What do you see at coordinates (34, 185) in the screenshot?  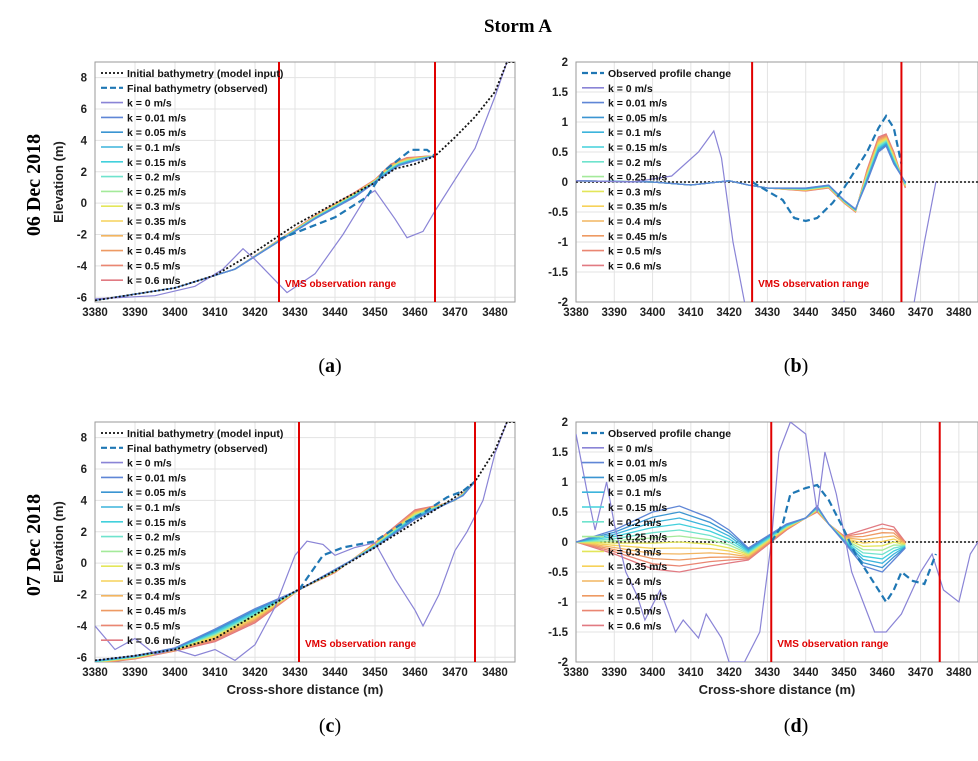 I see `row-label-1: 06 Dec 2018` at bounding box center [34, 185].